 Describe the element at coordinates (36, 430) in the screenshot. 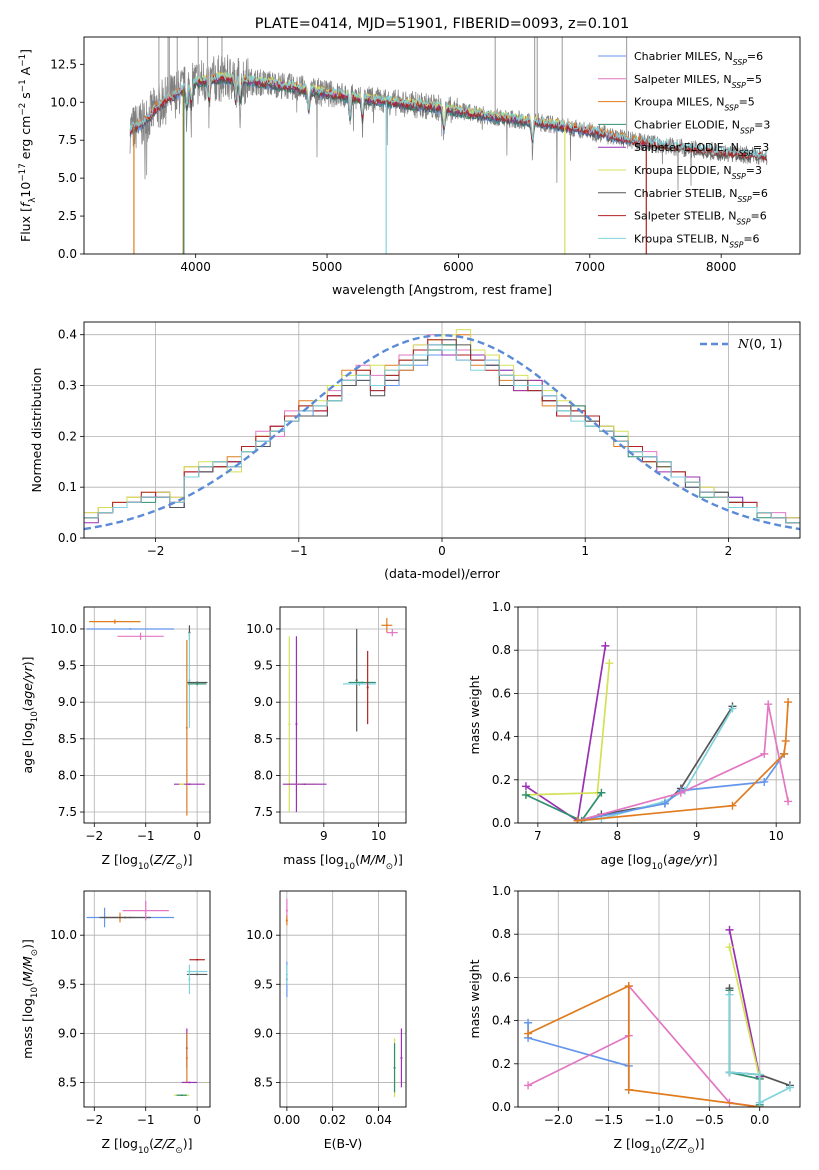

I see `y-axis-label: Normed distribution` at that location.